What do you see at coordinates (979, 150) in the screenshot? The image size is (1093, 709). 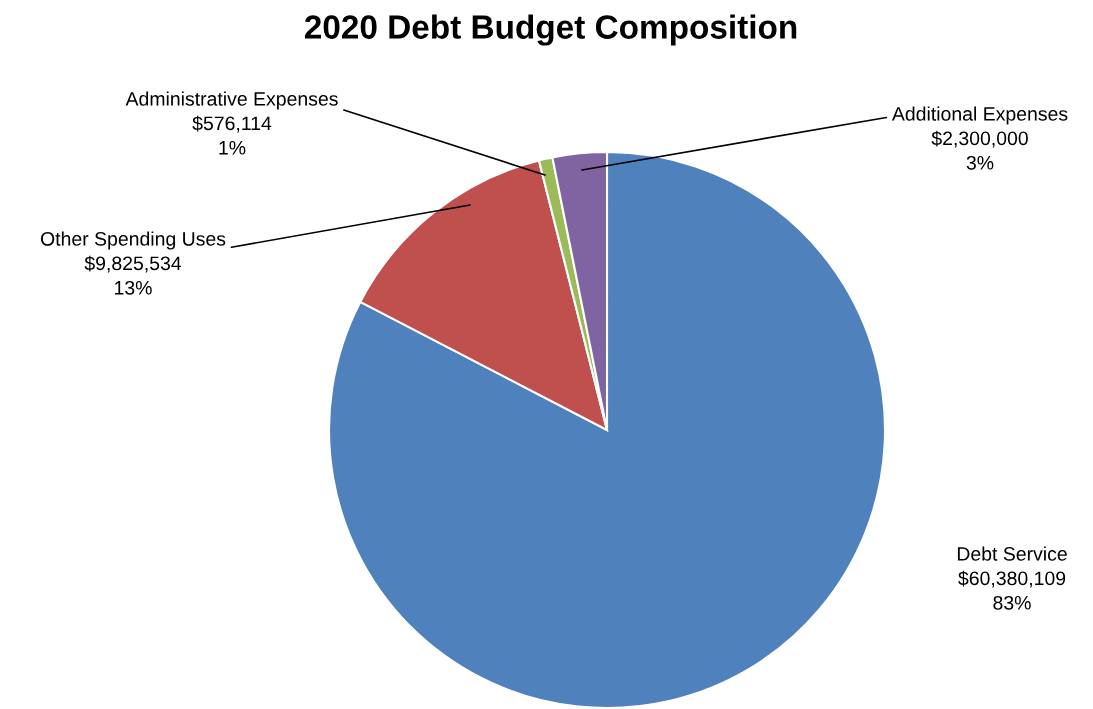 I see `data-label: $2,300,000 3%` at bounding box center [979, 150].